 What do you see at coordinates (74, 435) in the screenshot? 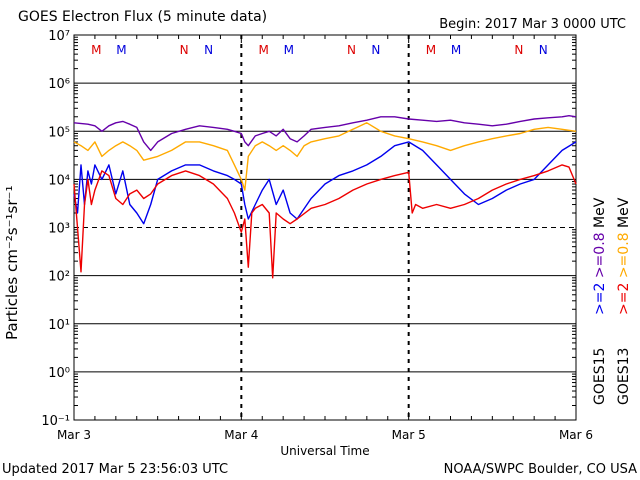
I see `x-tick-label: Mar 3` at bounding box center [74, 435].